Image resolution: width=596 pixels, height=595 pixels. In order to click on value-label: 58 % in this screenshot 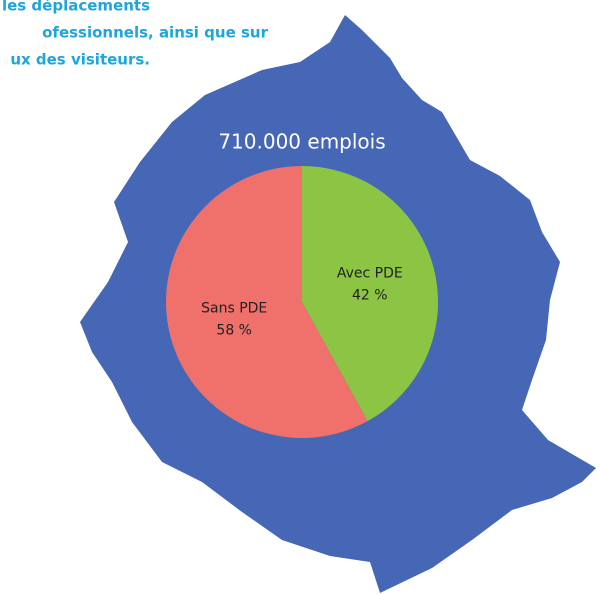, I will do `click(234, 330)`.